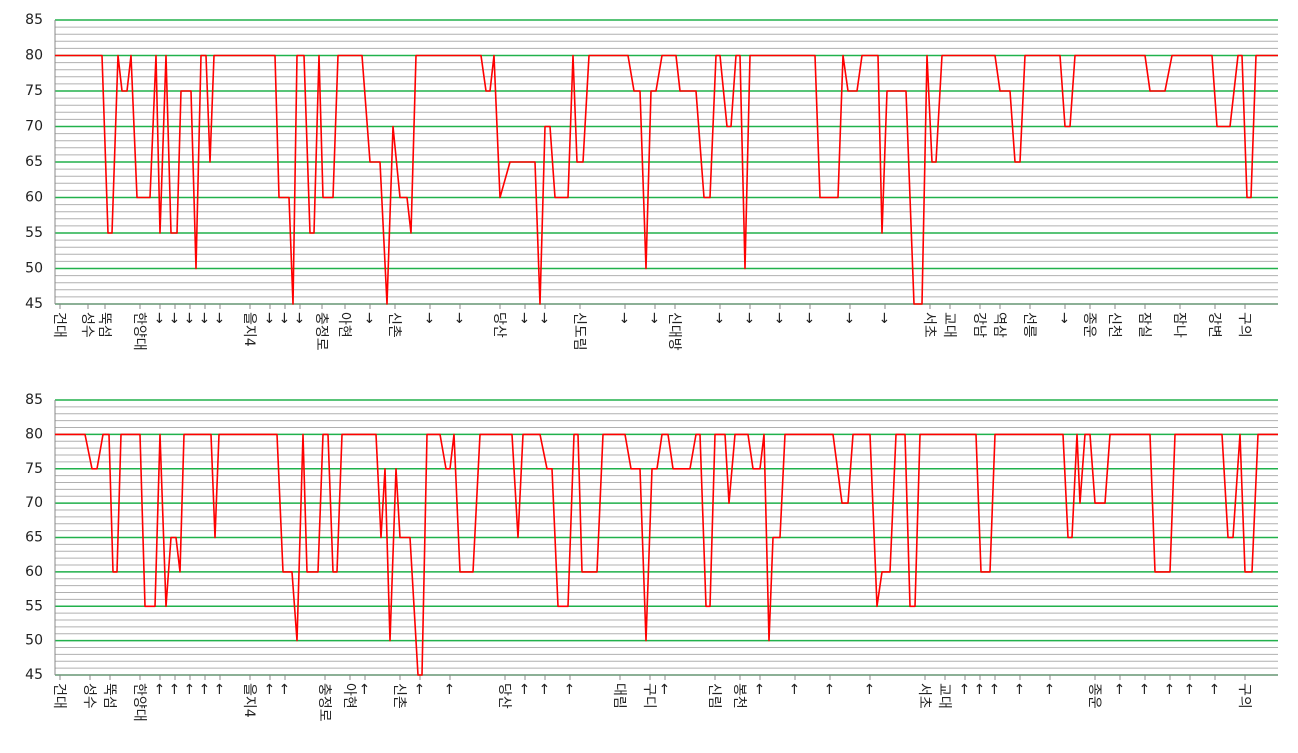 The width and height of the screenshot is (1298, 753). I want to click on x-tick-label: 신대방, so click(674, 331).